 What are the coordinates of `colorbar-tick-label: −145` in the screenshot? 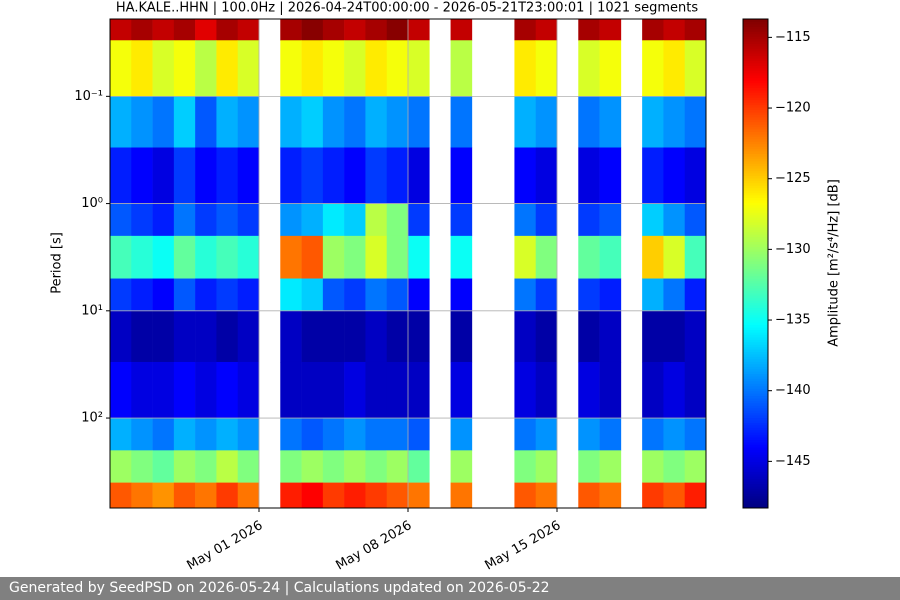 It's located at (793, 461).